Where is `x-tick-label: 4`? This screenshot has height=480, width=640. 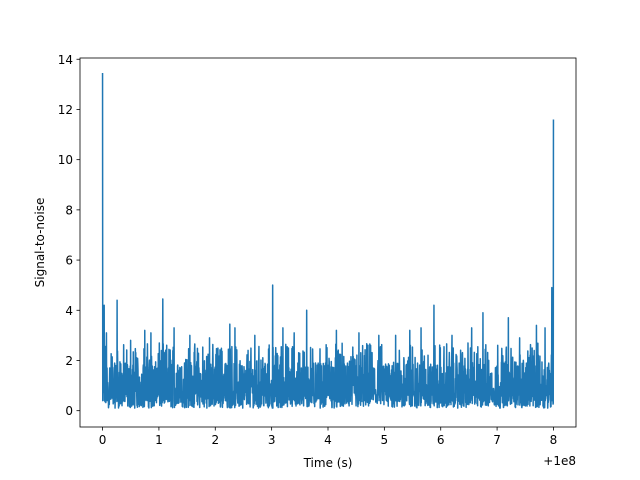
x-tick-label: 4 is located at coordinates (328, 440).